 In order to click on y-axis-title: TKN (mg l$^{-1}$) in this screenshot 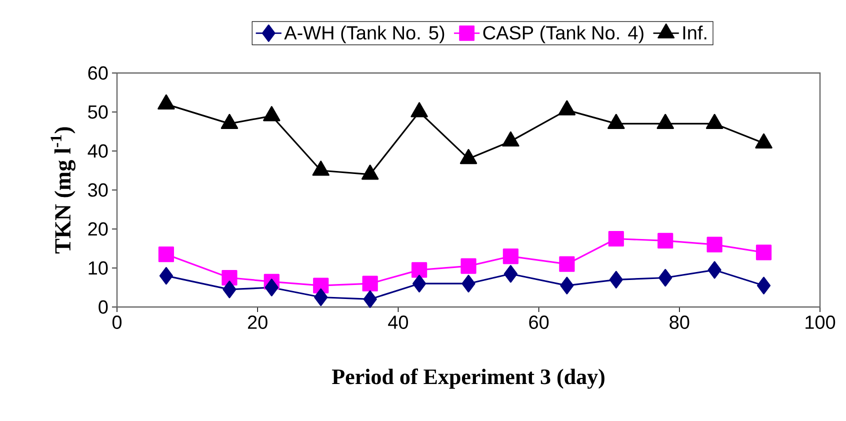, I will do `click(63, 190)`.